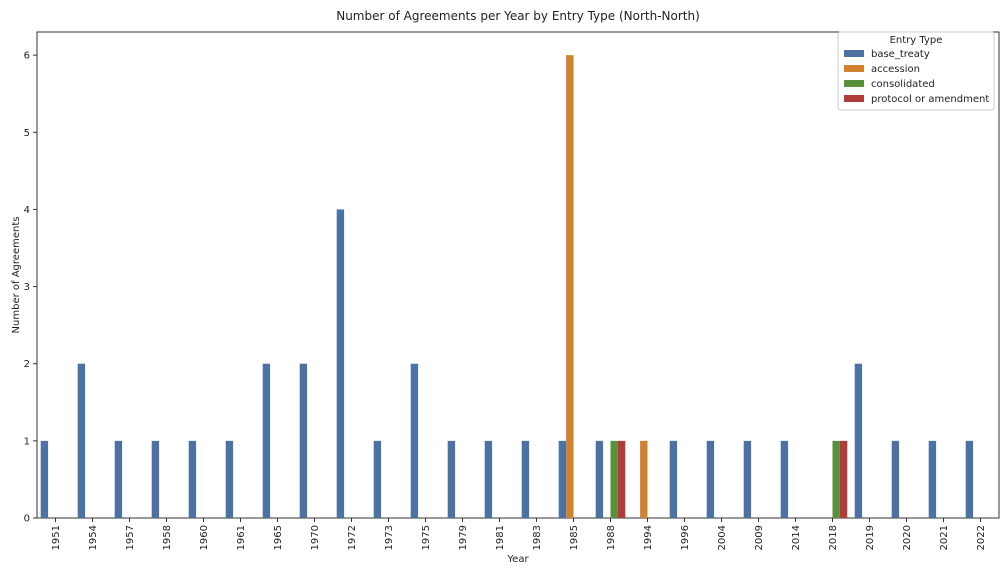 This screenshot has width=1008, height=576. What do you see at coordinates (93, 537) in the screenshot?
I see `x-tick-label: 1954` at bounding box center [93, 537].